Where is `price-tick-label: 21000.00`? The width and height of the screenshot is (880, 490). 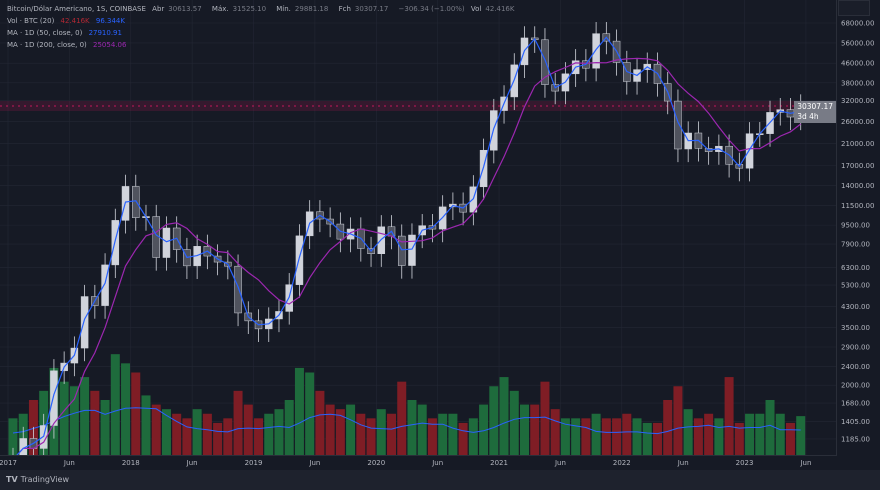 price-tick-label: 21000.00 is located at coordinates (857, 144).